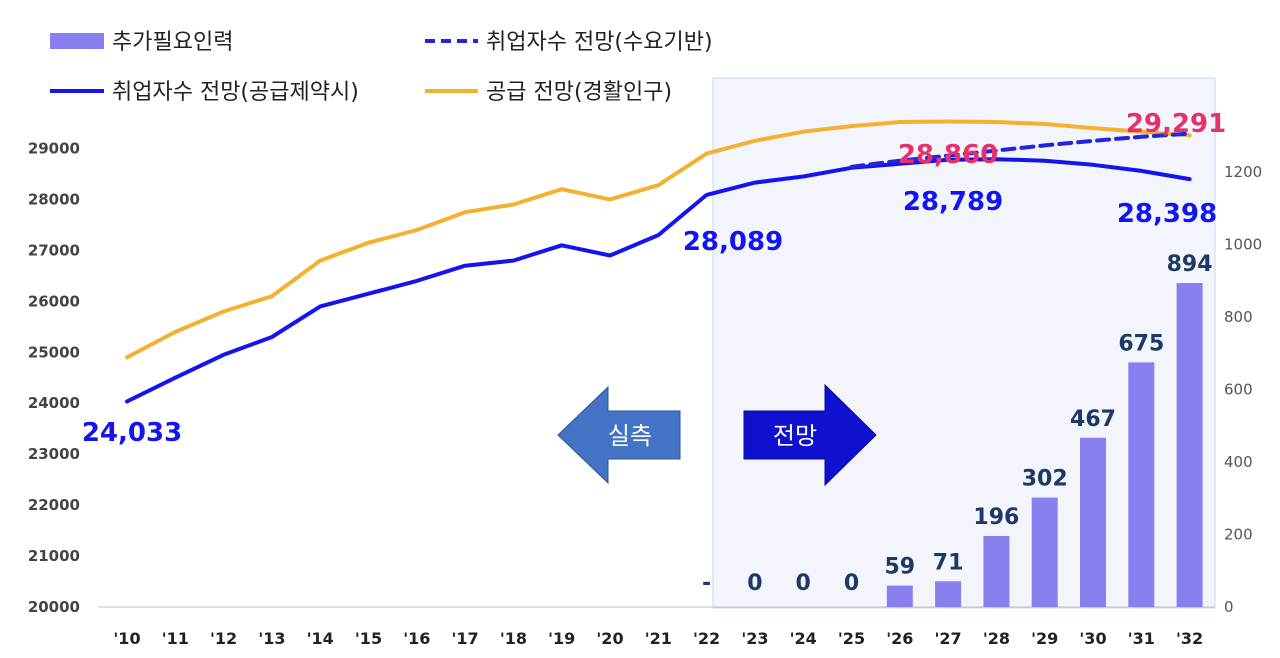  What do you see at coordinates (1243, 172) in the screenshot?
I see `y2-tick-label: 1200` at bounding box center [1243, 172].